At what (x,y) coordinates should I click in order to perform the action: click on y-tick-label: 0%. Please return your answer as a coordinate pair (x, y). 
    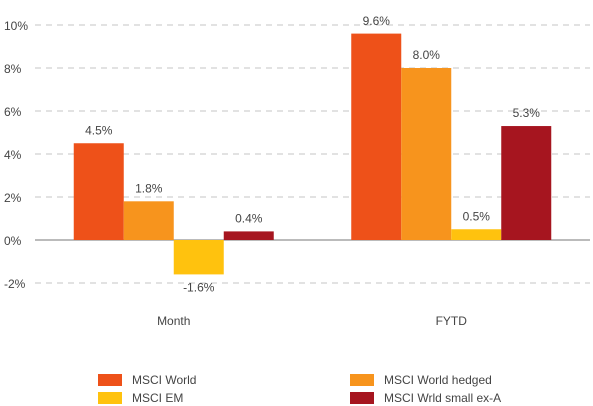
    Looking at the image, I should click on (13, 241).